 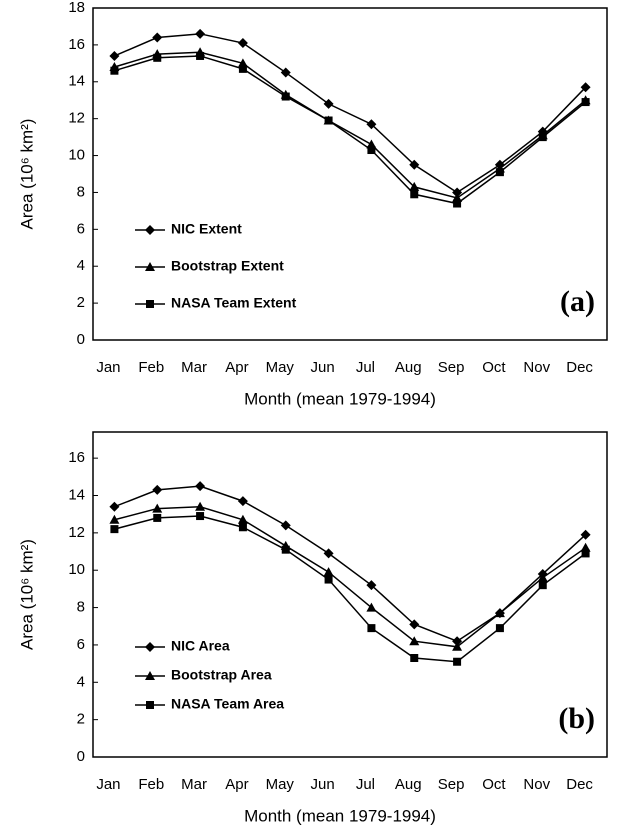 What do you see at coordinates (322, 784) in the screenshot?
I see `x-tick-label: Jun` at bounding box center [322, 784].